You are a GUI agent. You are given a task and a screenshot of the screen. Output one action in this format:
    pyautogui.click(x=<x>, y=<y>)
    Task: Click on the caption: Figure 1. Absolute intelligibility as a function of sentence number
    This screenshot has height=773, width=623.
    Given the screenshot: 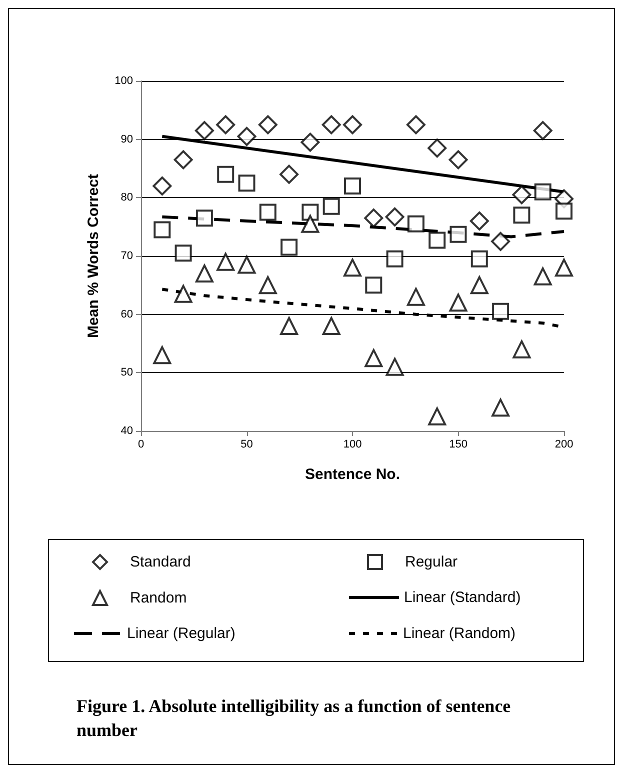 What is the action you would take?
    pyautogui.click(x=296, y=718)
    